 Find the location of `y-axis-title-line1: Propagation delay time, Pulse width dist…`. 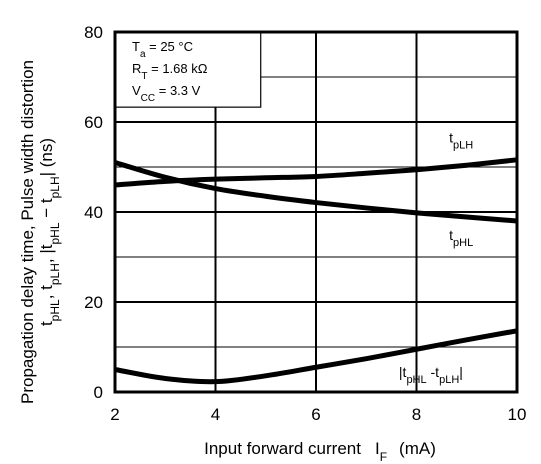

y-axis-title-line1: Propagation delay time, Pulse width dist… is located at coordinates (27, 232).